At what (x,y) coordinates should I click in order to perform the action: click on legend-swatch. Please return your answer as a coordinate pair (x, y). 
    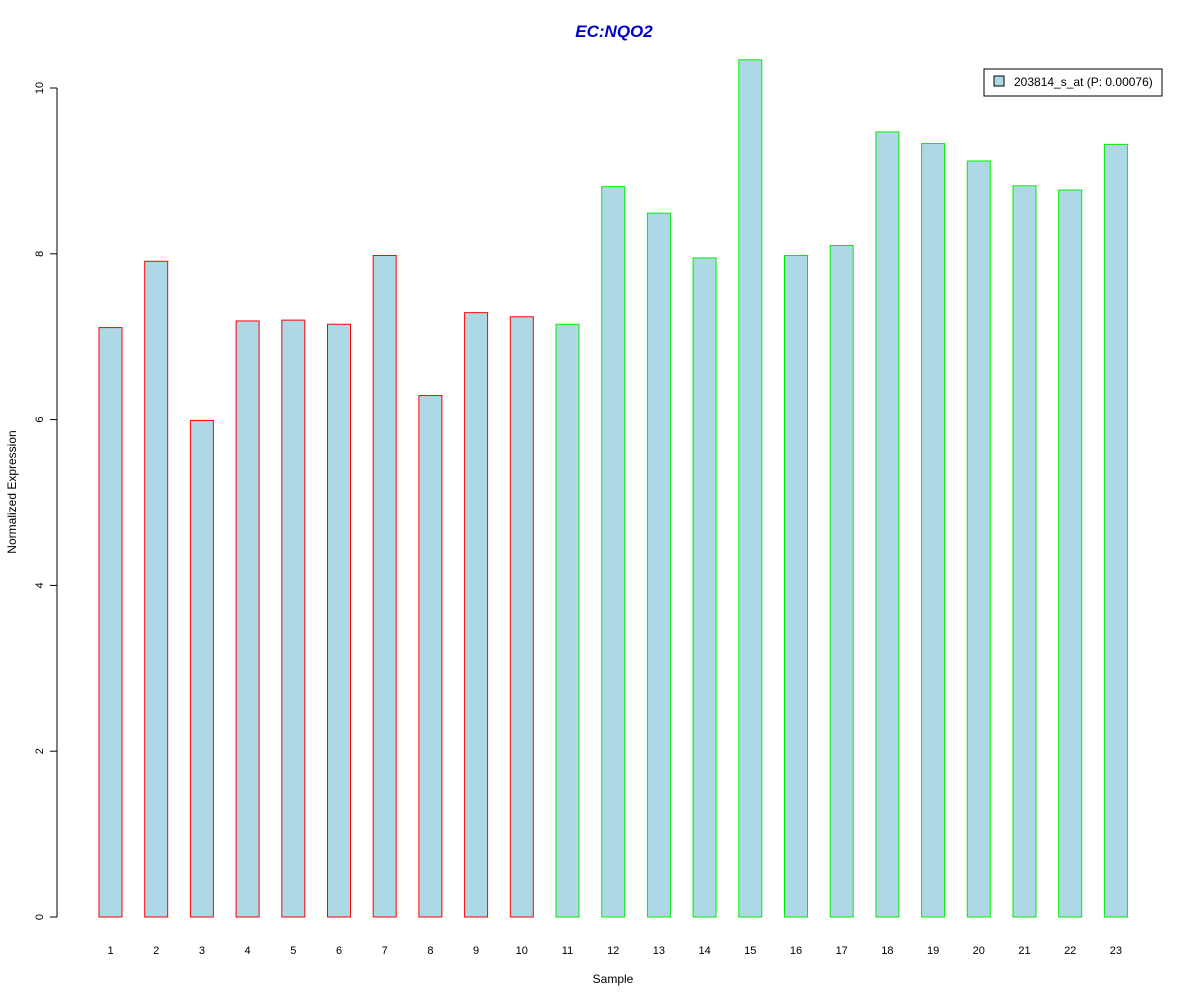
    Looking at the image, I should click on (999, 81).